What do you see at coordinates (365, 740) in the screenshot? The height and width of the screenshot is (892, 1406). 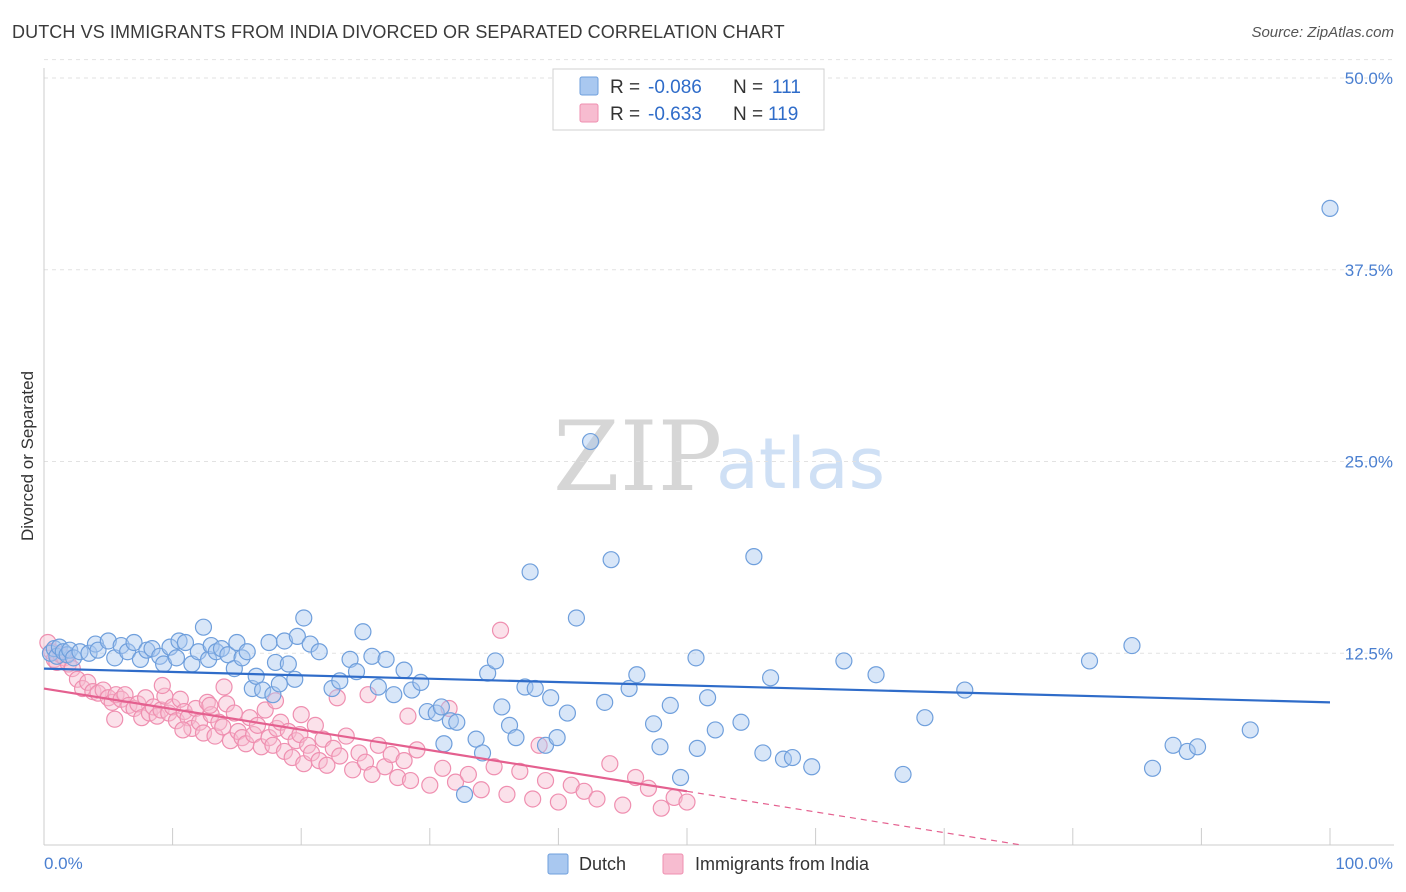 I see `india-trend-line` at bounding box center [365, 740].